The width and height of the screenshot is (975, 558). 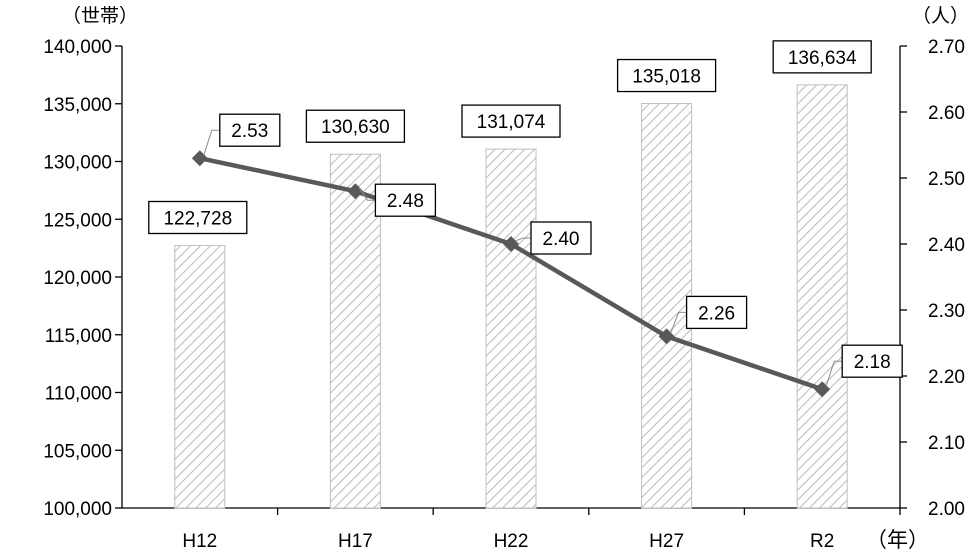 What do you see at coordinates (940, 16) in the screenshot?
I see `y-right-unit-label: （人）` at bounding box center [940, 16].